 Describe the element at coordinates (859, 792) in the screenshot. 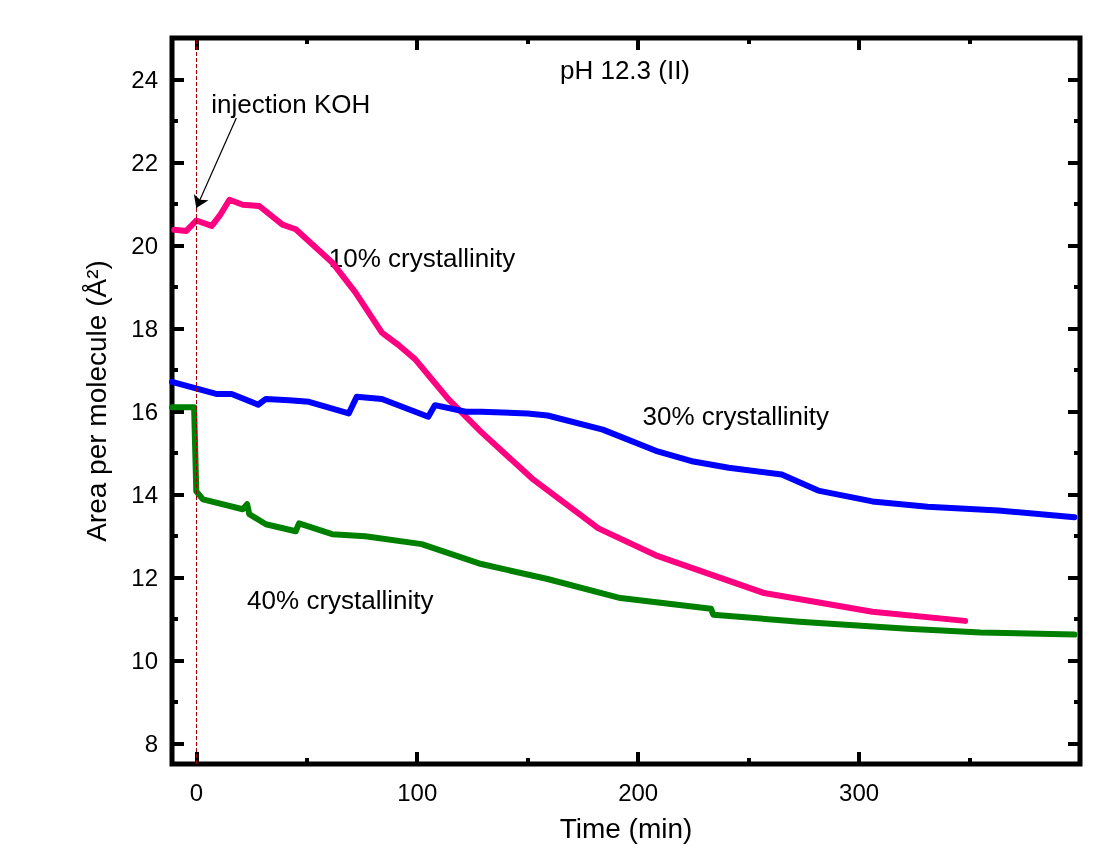

I see `x-tick-label: 300` at that location.